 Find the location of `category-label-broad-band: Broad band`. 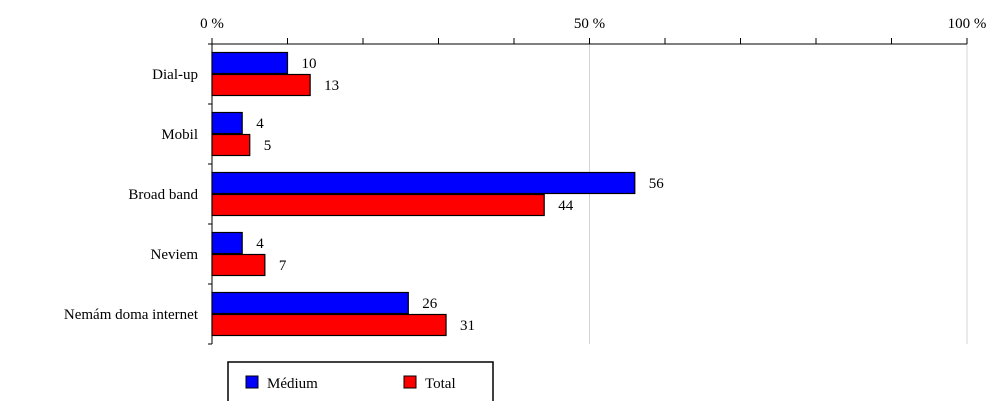

category-label-broad-band: Broad band is located at coordinates (163, 195).